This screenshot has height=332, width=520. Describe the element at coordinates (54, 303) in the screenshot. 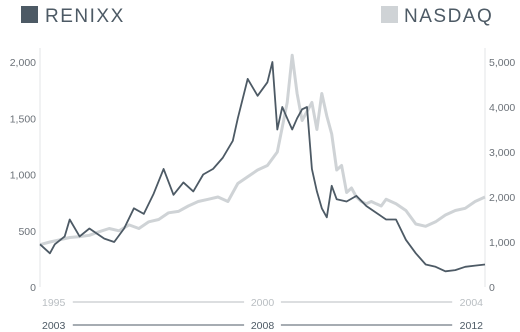

I see `x-axis-nasdaq-label: 1995` at that location.